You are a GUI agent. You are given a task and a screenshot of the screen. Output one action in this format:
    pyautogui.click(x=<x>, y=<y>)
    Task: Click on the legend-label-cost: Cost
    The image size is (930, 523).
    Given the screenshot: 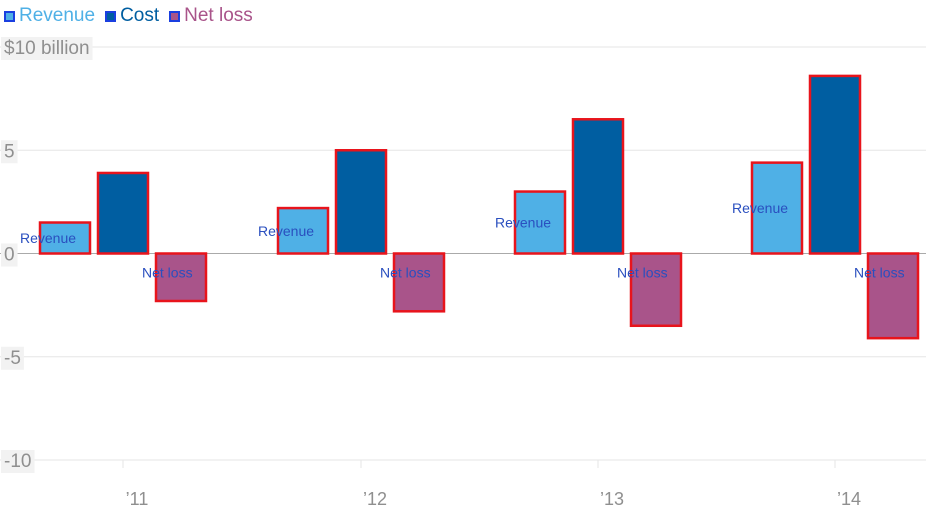 What is the action you would take?
    pyautogui.click(x=140, y=15)
    